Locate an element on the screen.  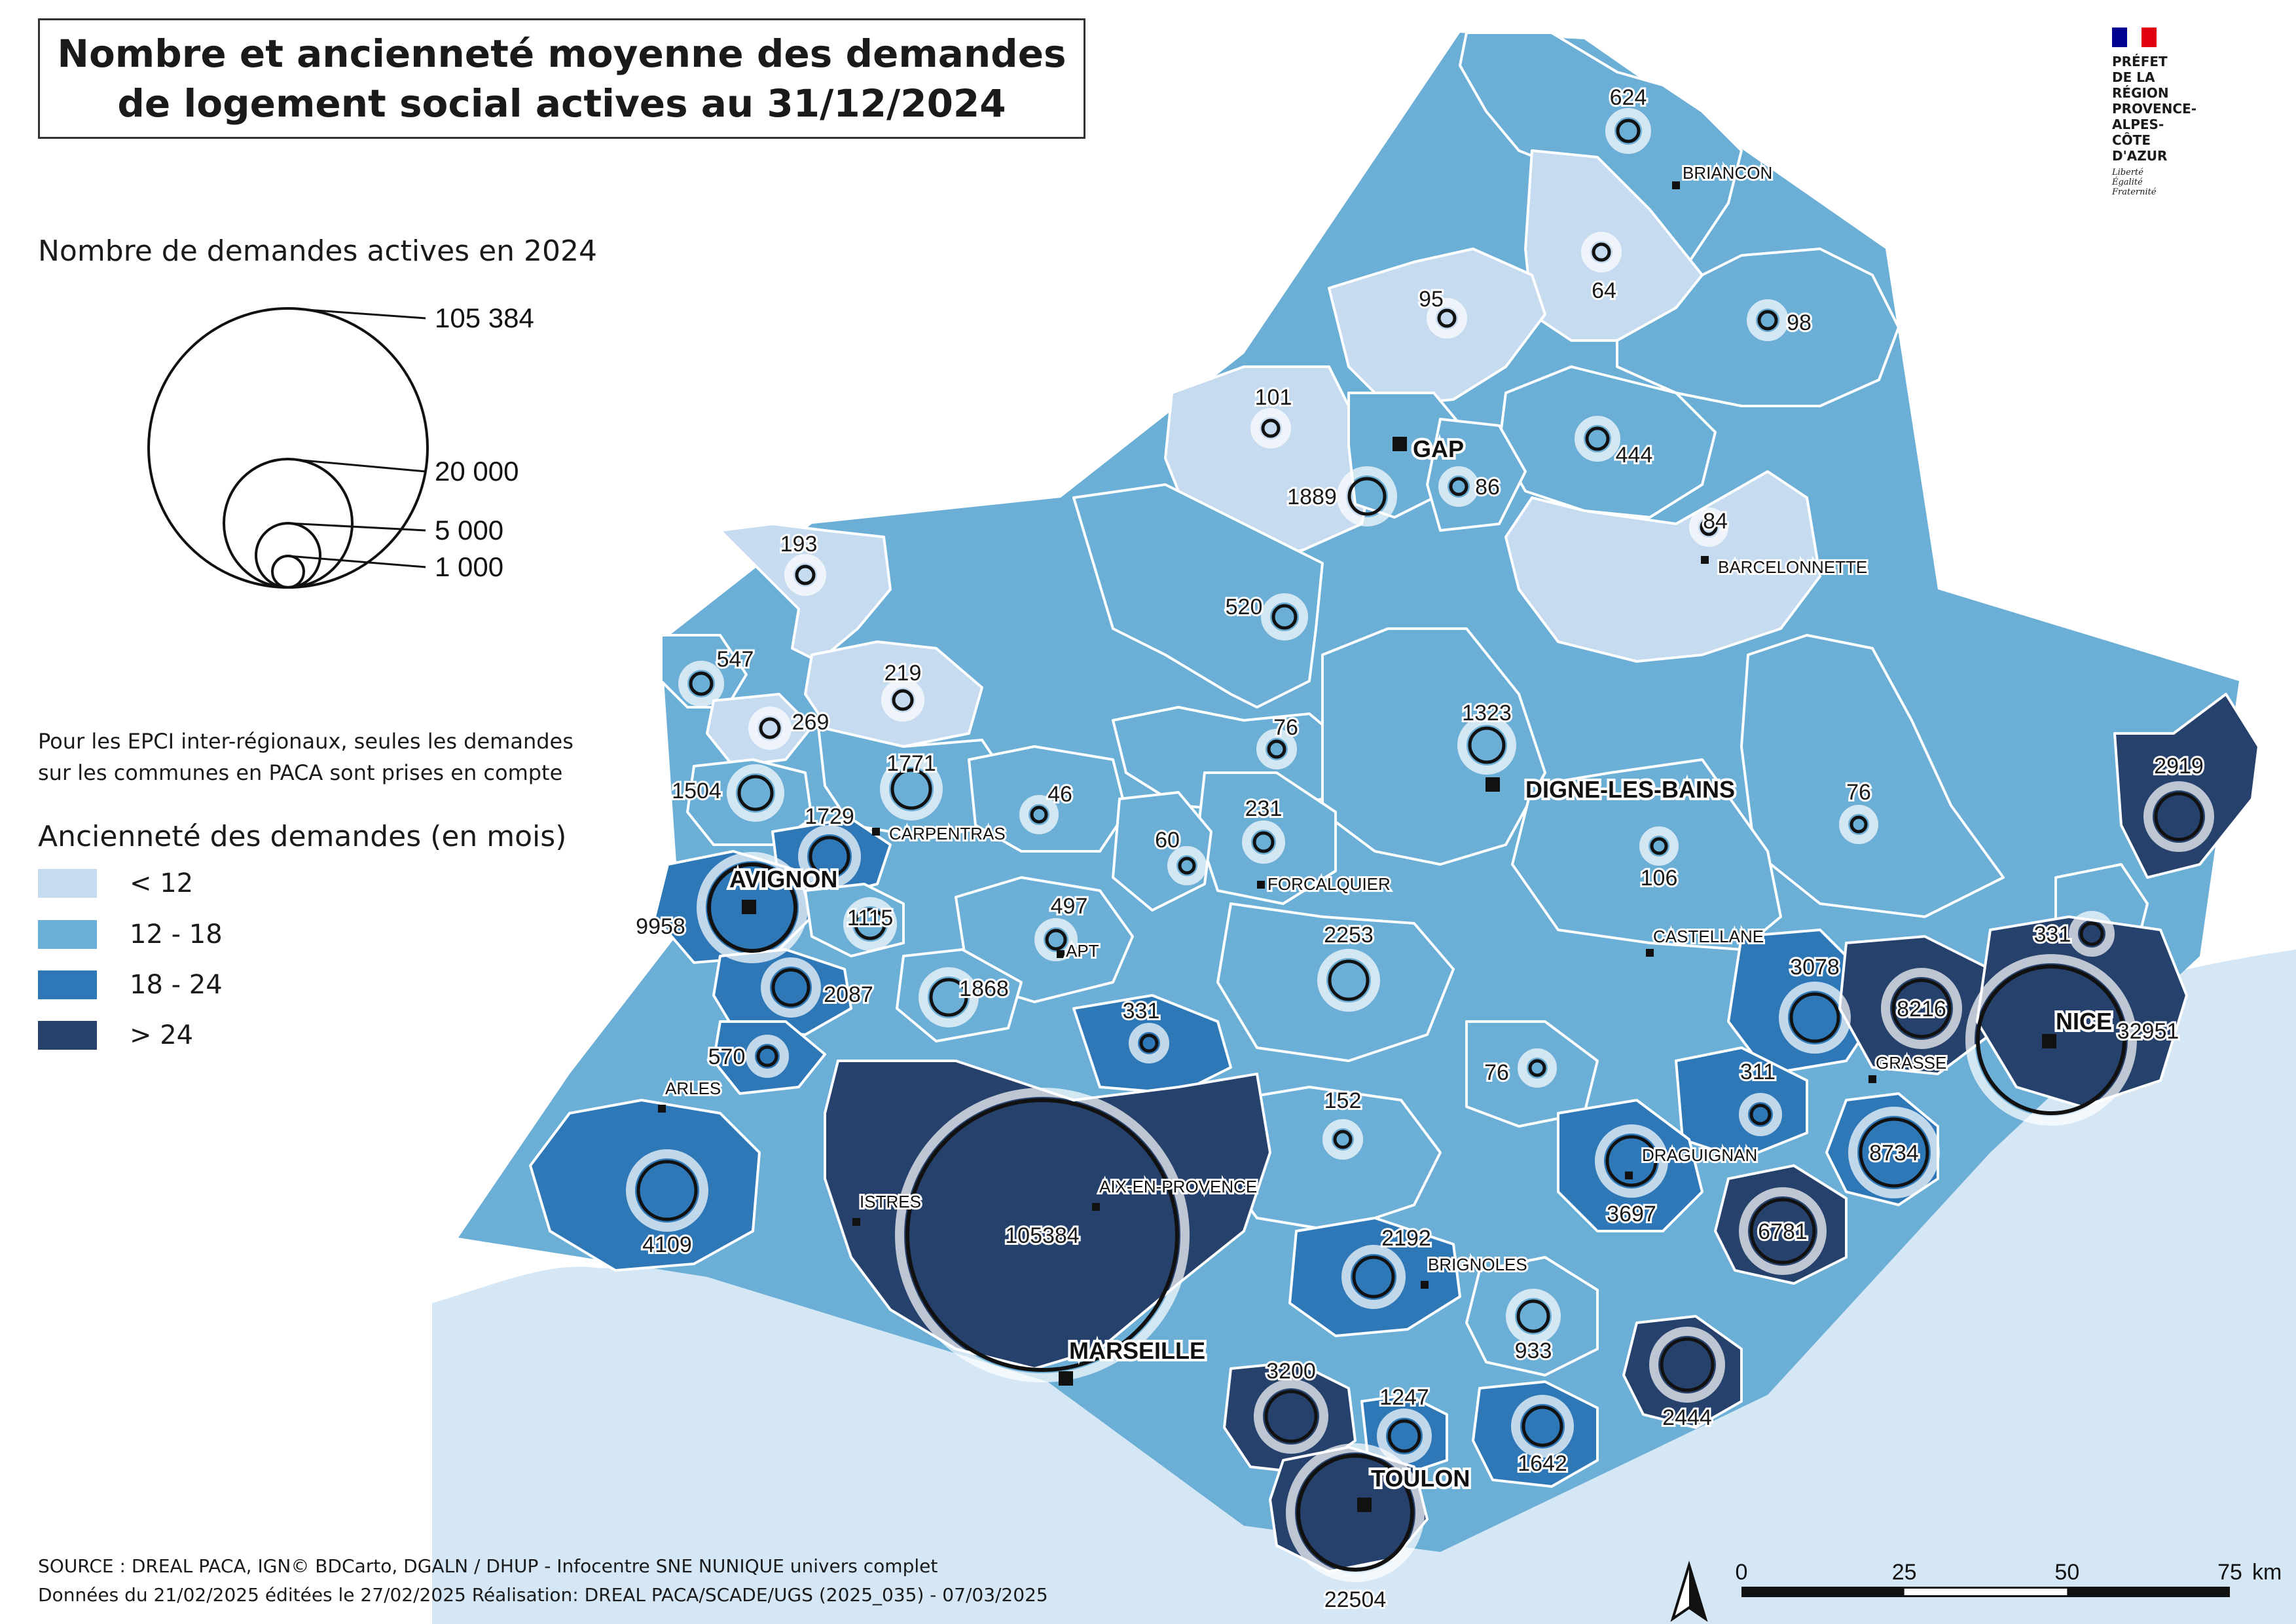
city-label: APT is located at coordinates (1082, 951).